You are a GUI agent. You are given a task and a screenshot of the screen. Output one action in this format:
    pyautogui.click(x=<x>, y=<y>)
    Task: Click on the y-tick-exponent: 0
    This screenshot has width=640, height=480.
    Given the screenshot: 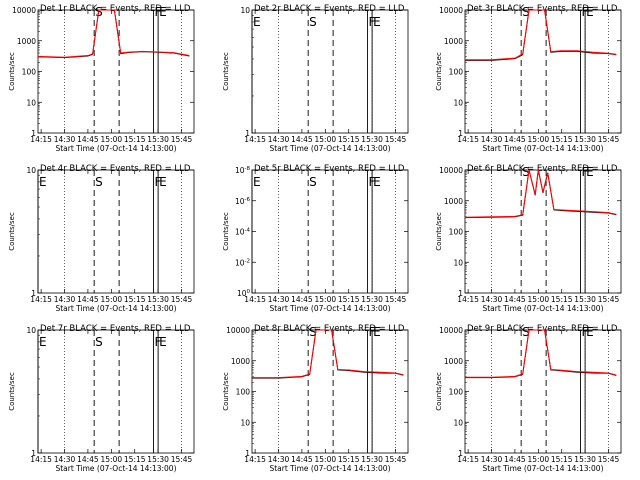 What is the action you would take?
    pyautogui.click(x=249, y=292)
    